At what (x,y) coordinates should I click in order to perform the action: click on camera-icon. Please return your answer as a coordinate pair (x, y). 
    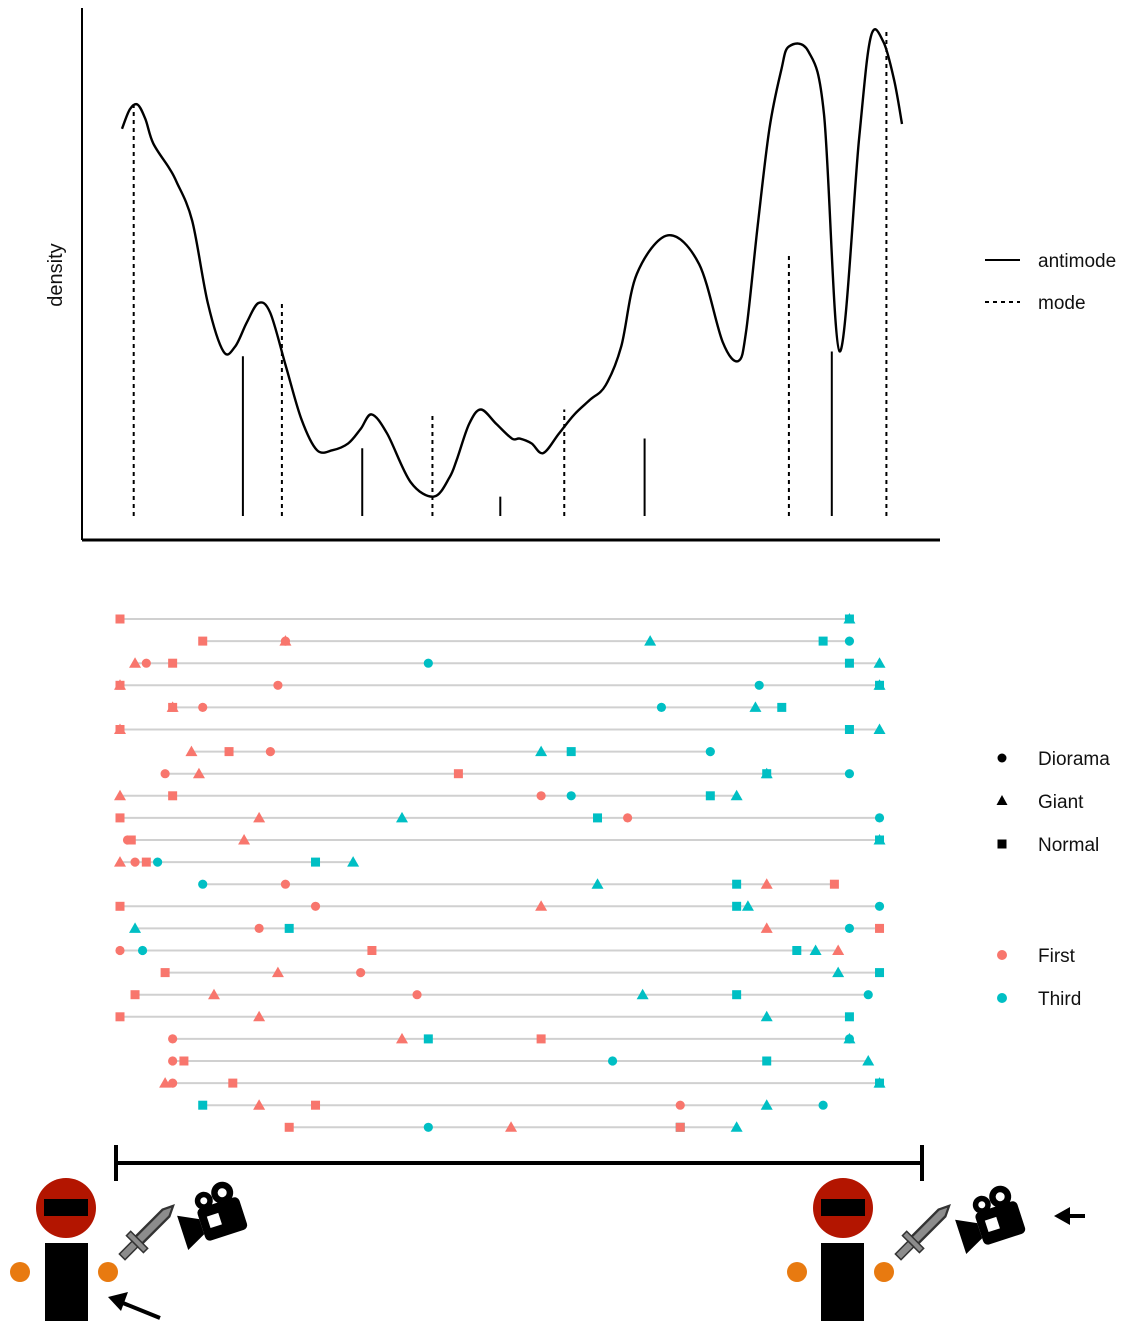
    Looking at the image, I should click on (990, 1219).